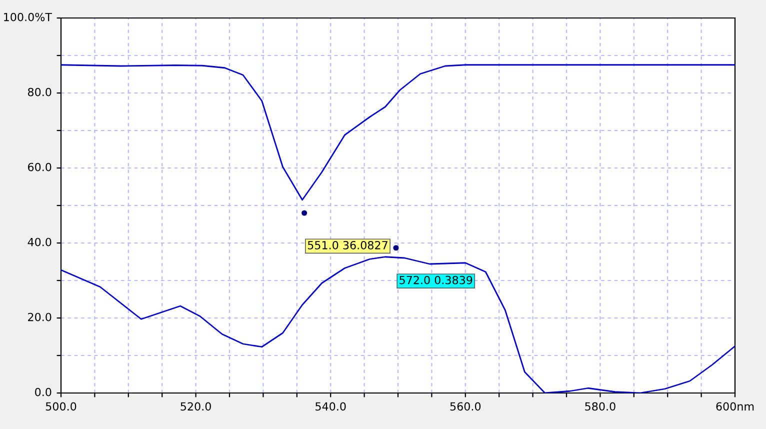  Describe the element at coordinates (40, 92) in the screenshot. I see `y-tick-label: 80.0` at that location.